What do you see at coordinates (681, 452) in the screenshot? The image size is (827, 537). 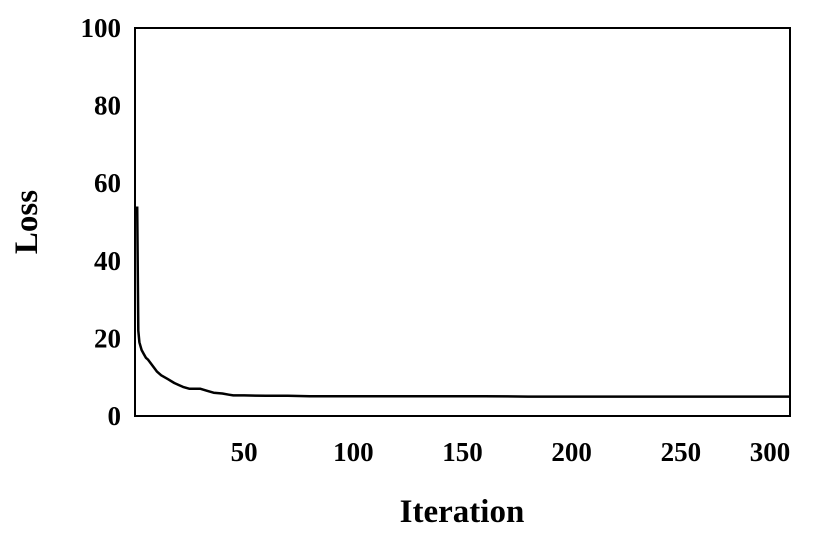 I see `x-tick-label: 250` at bounding box center [681, 452].